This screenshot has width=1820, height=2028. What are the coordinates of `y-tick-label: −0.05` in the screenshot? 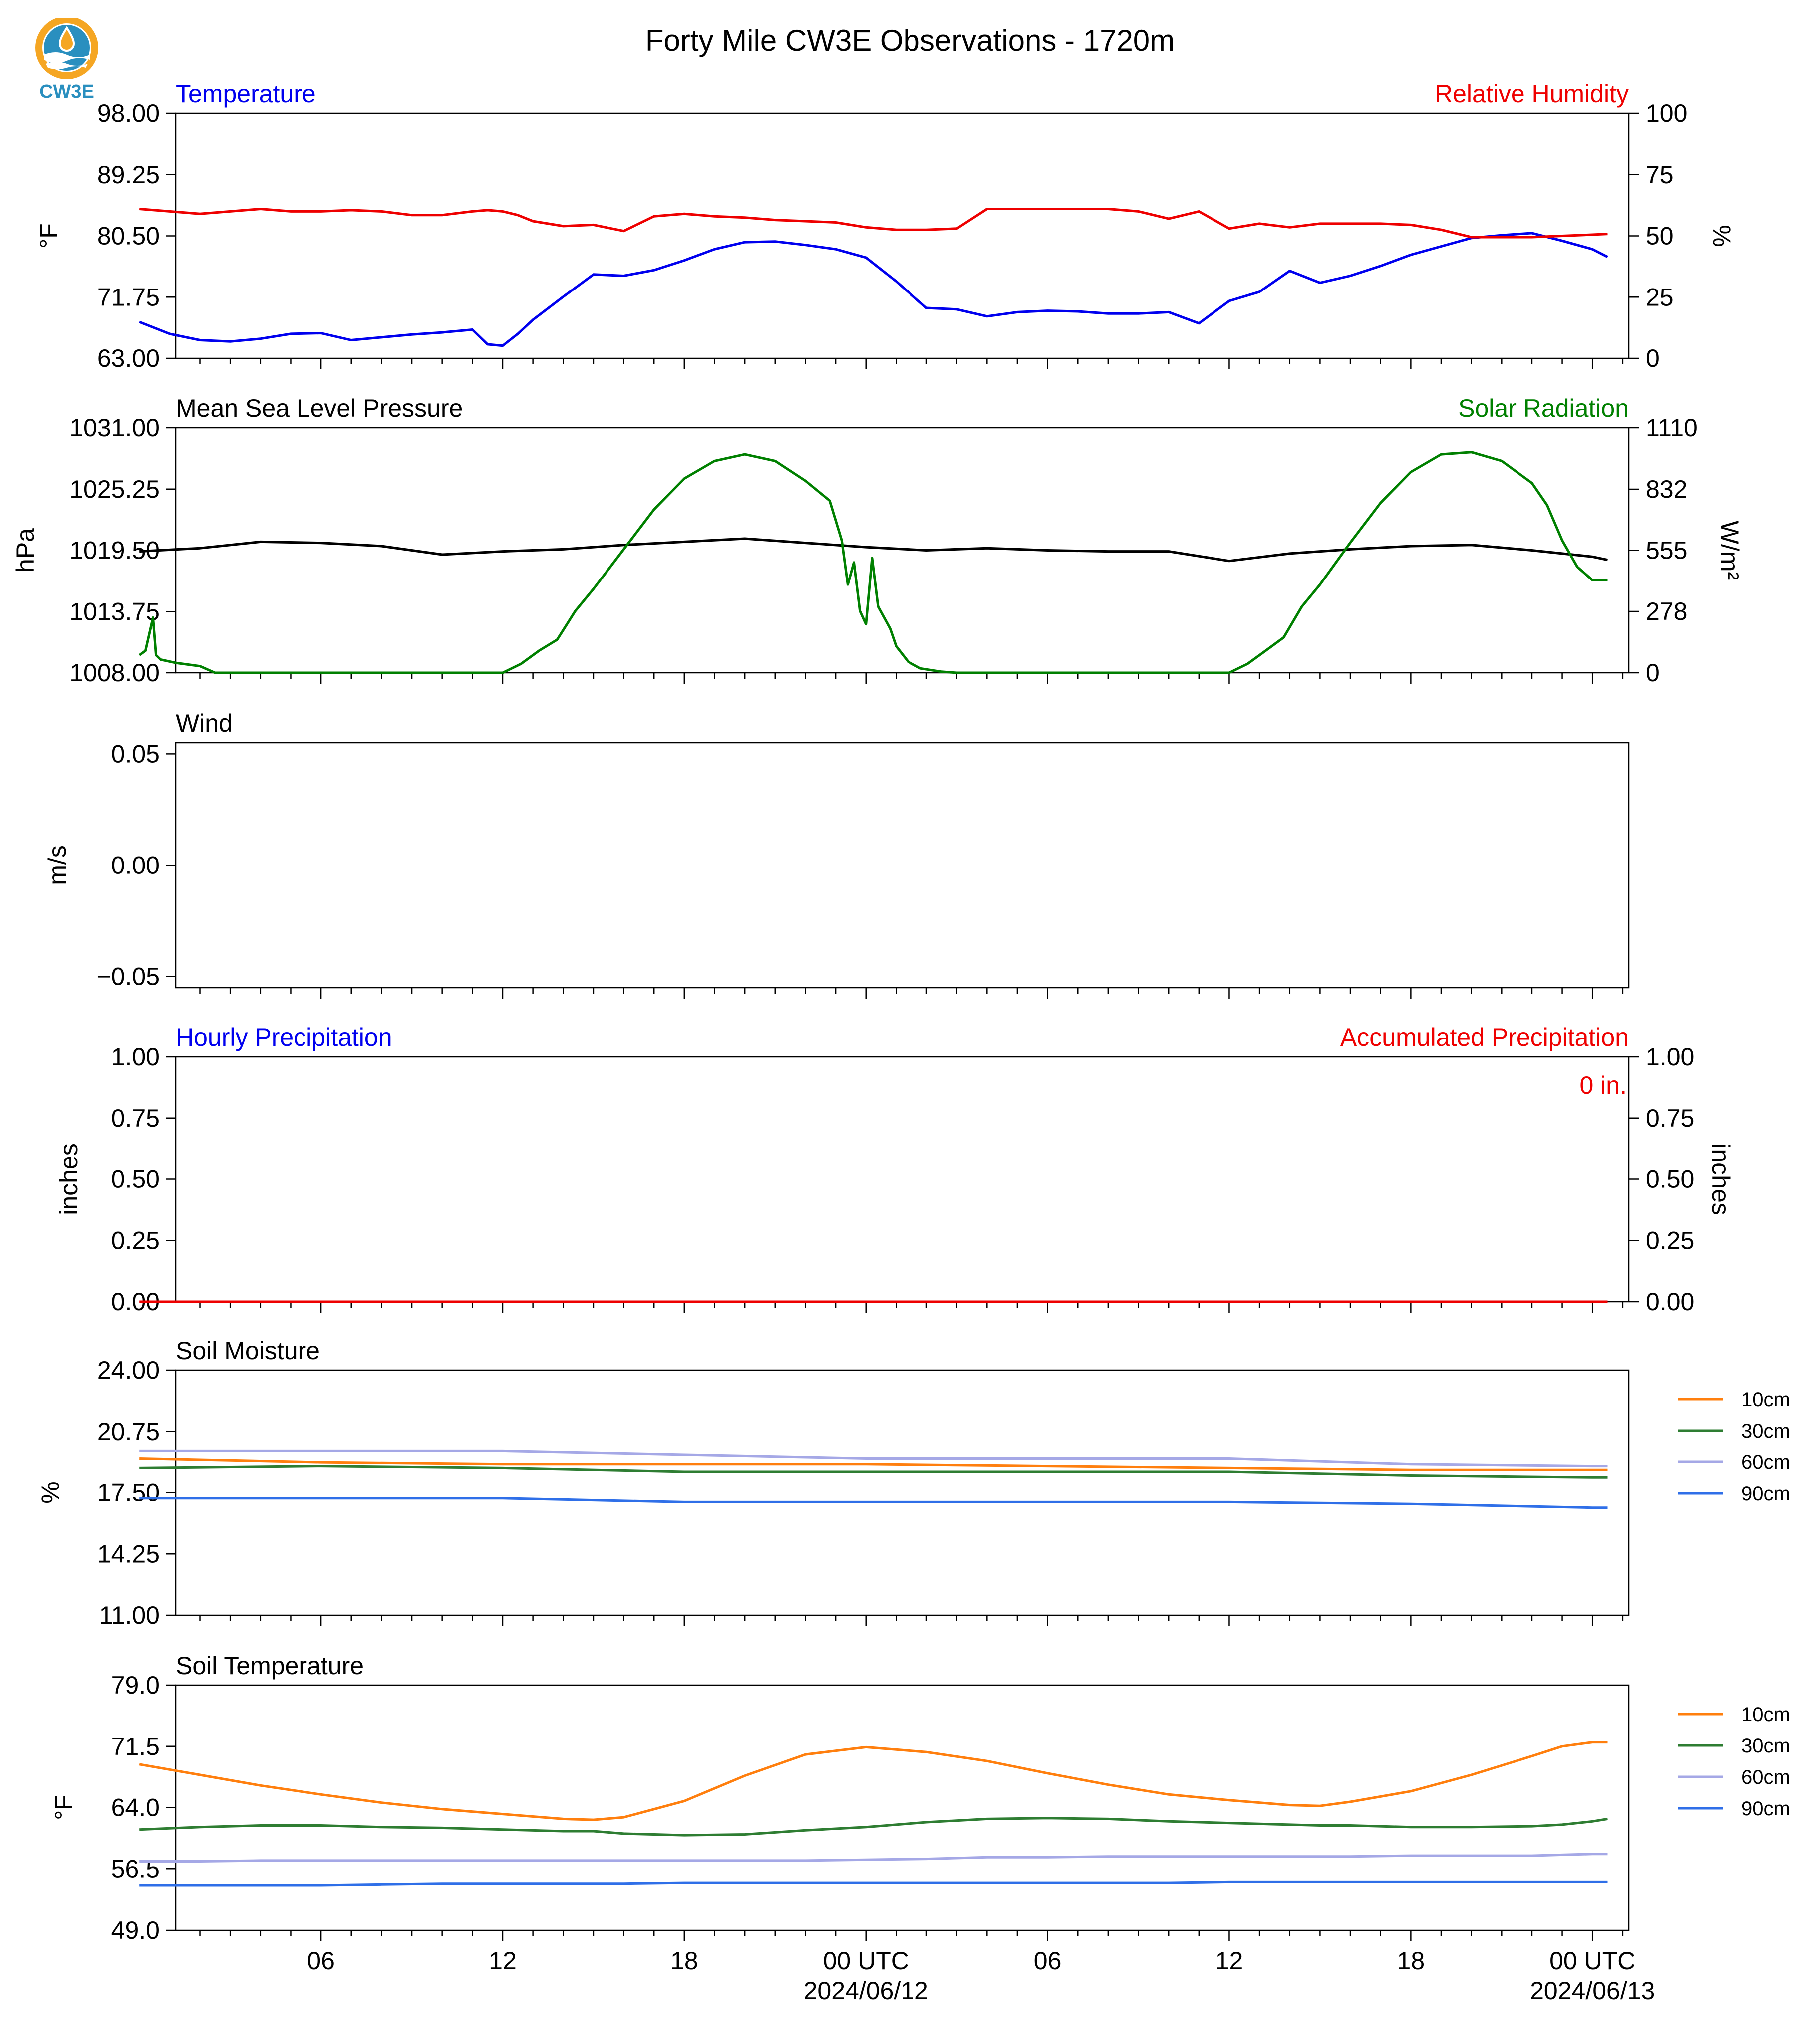 It's located at (128, 977).